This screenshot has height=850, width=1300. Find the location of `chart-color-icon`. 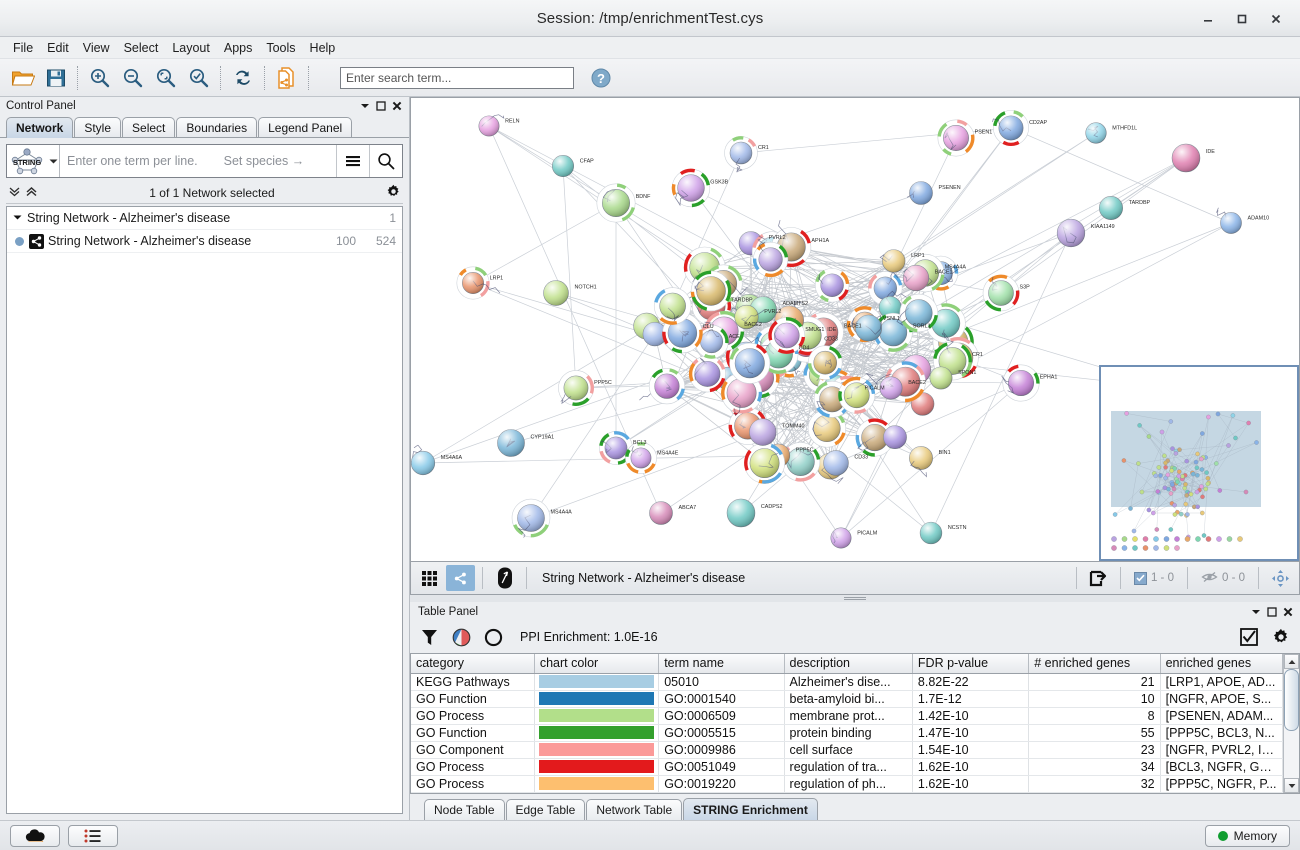

chart-color-icon is located at coordinates (461, 637).